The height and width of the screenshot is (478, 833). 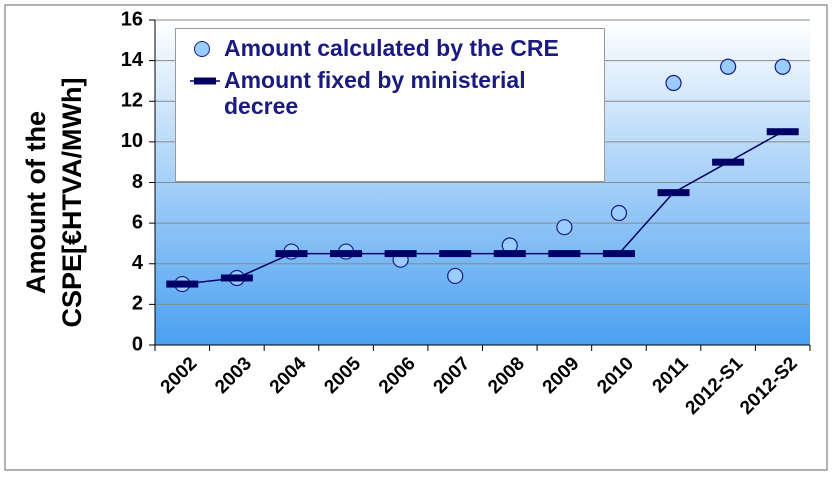 I want to click on y-tick-label: 8, so click(x=137, y=182).